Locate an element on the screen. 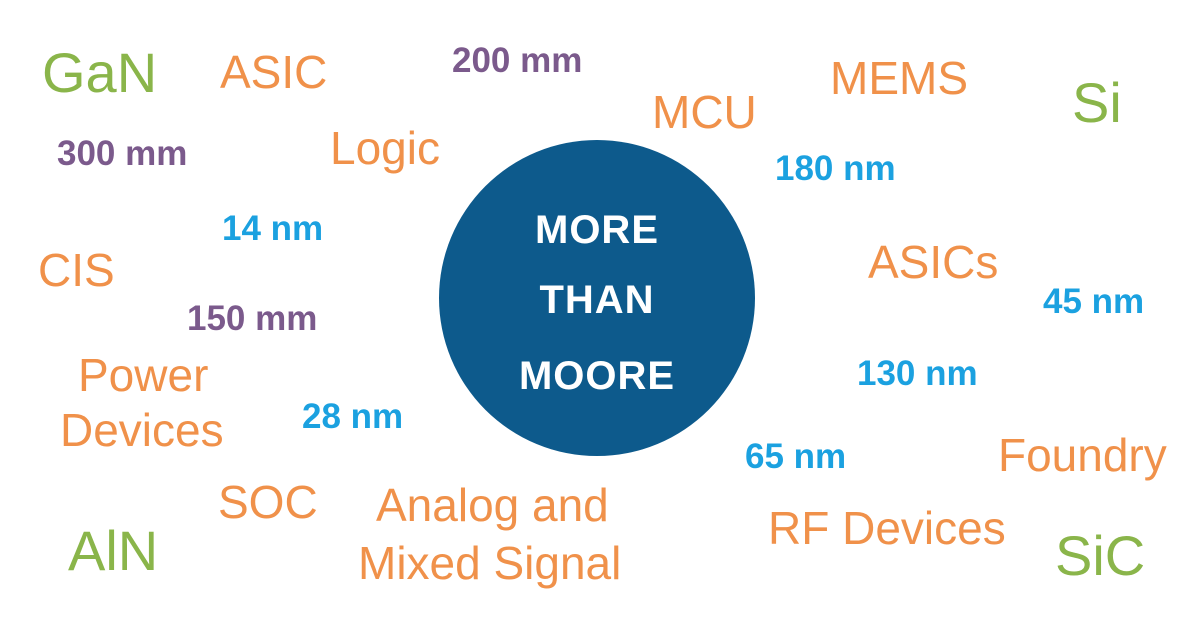 This screenshot has width=1200, height=630. word: ASIC is located at coordinates (273, 72).